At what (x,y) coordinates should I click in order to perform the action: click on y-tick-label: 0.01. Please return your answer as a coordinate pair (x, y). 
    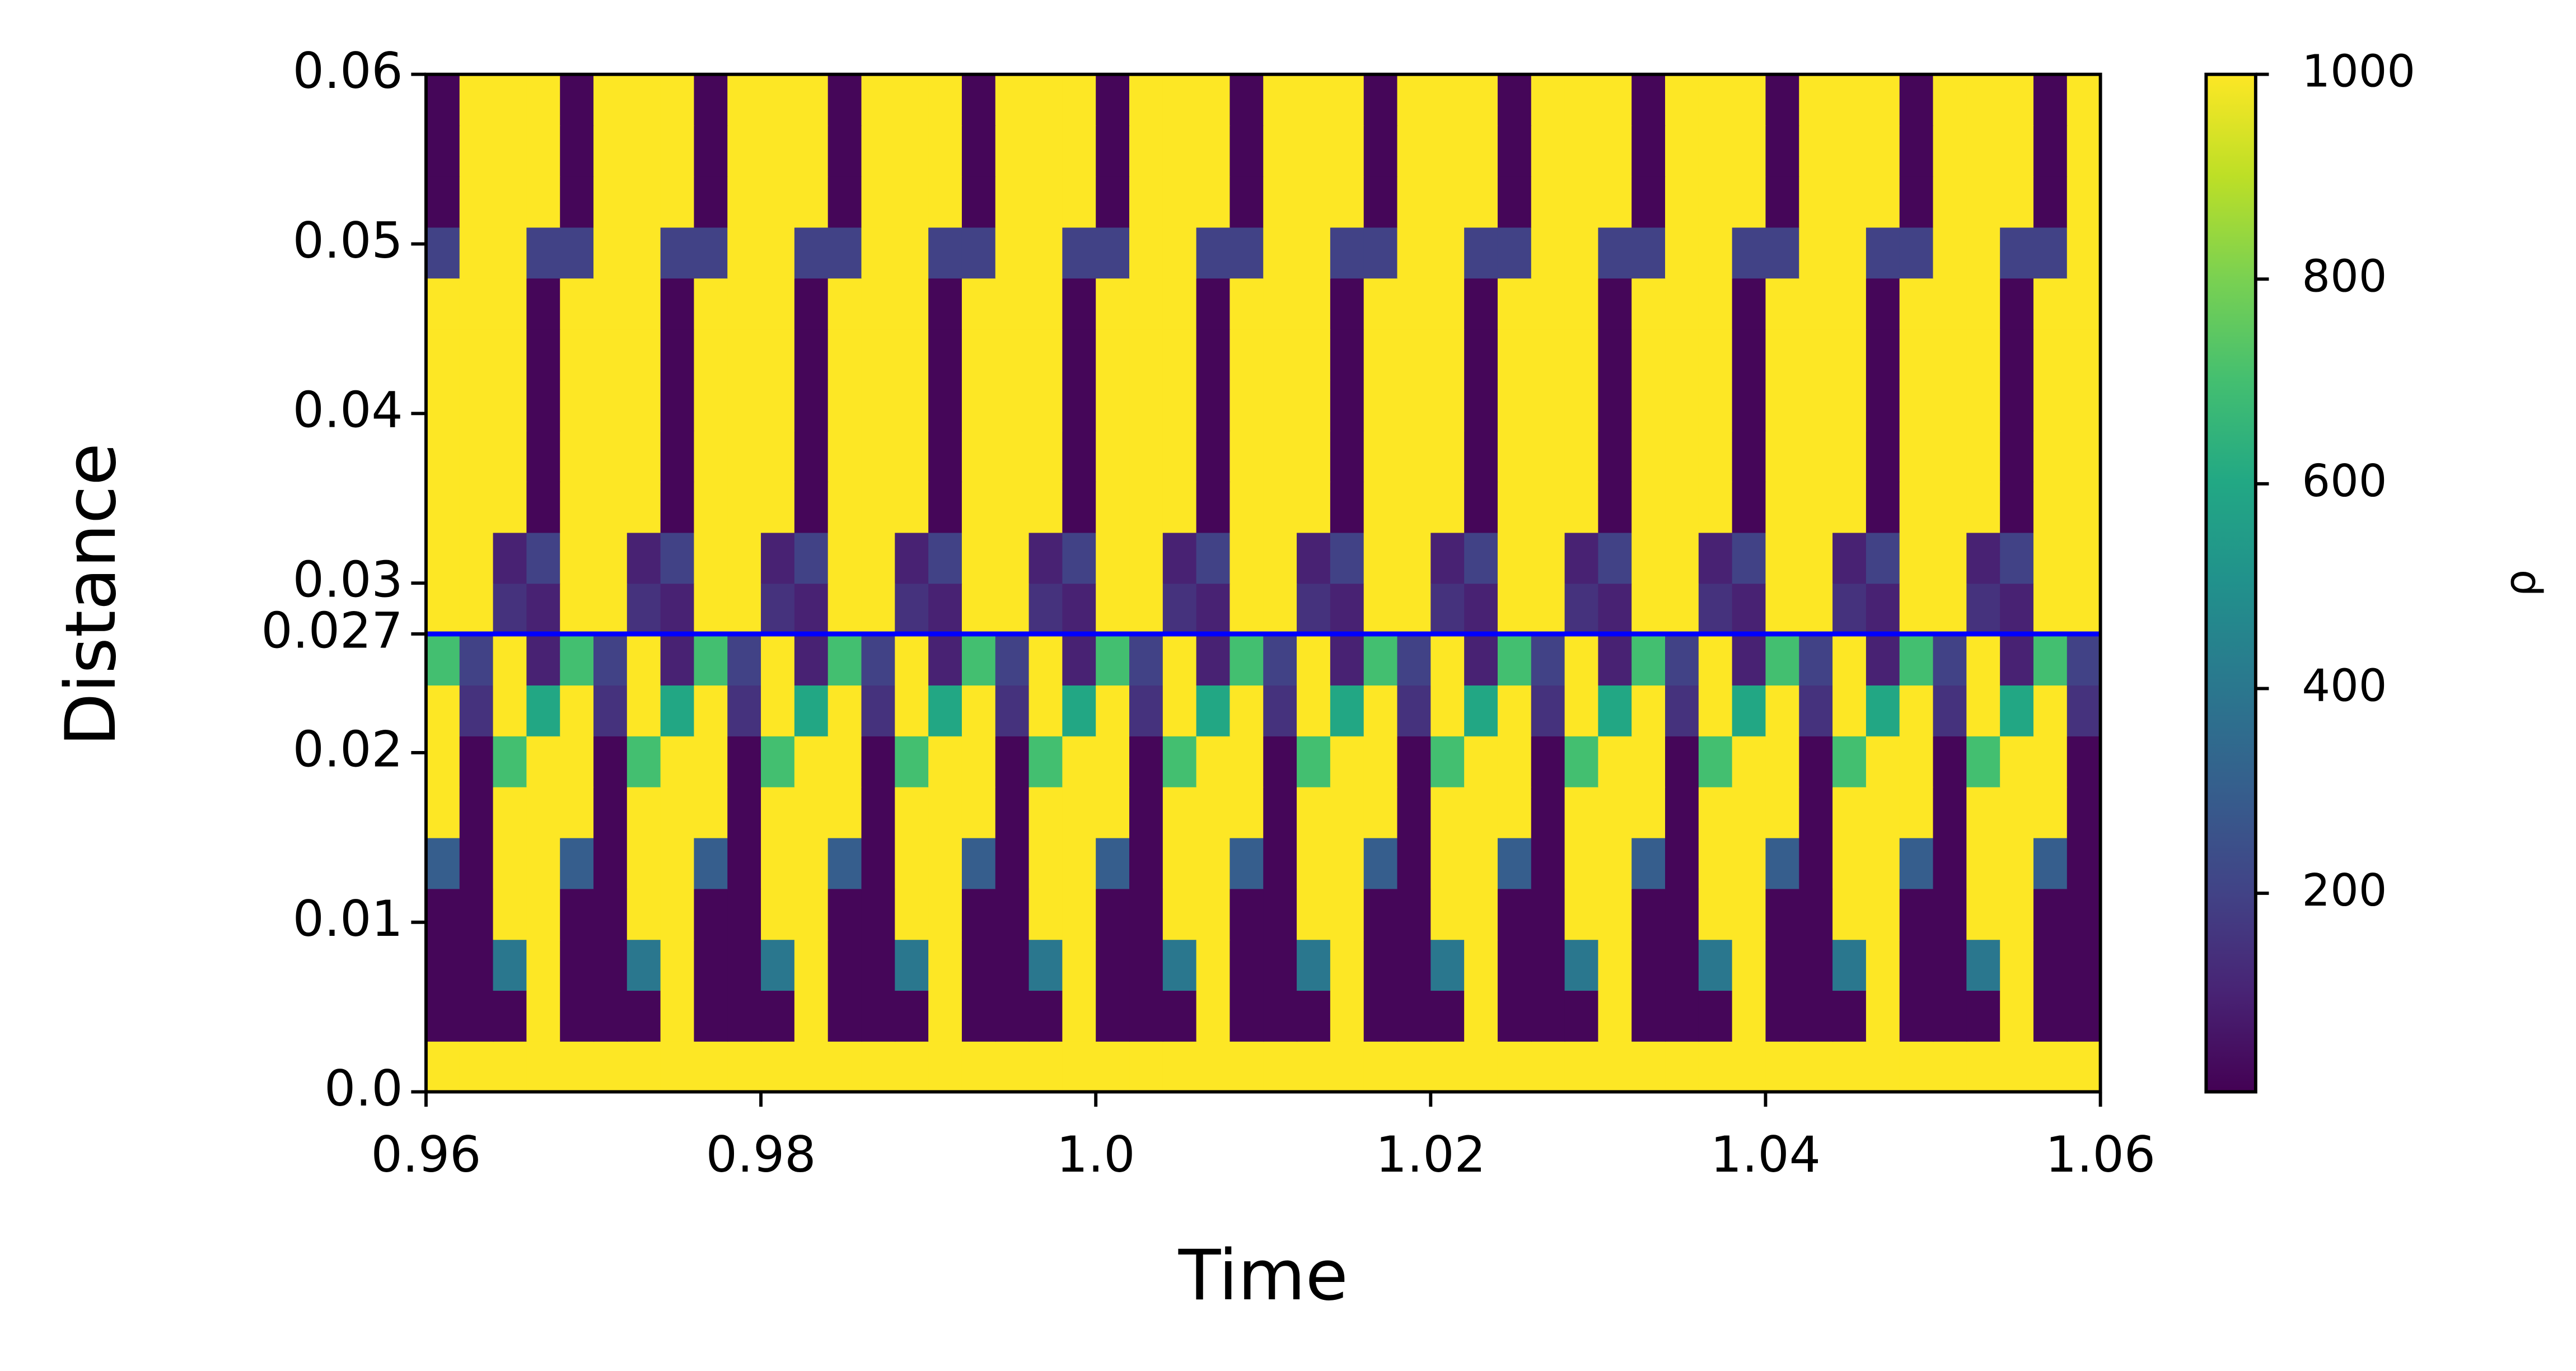
    Looking at the image, I should click on (348, 919).